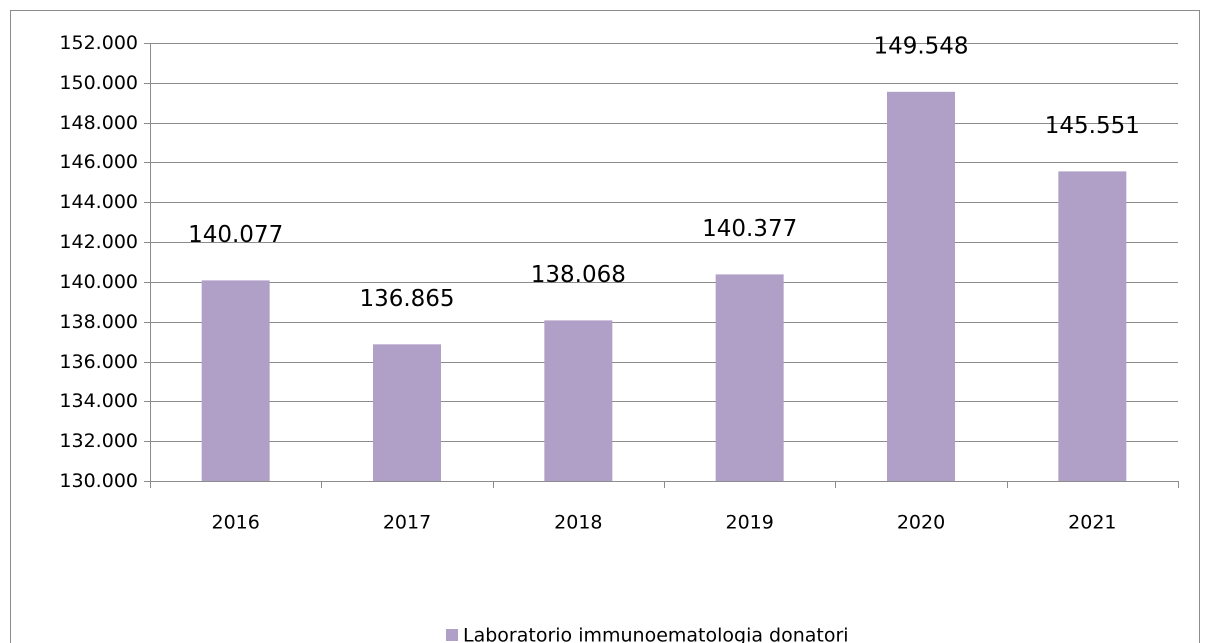 This screenshot has width=1211, height=643. Describe the element at coordinates (98, 282) in the screenshot. I see `y-tick-label: 140.000` at that location.